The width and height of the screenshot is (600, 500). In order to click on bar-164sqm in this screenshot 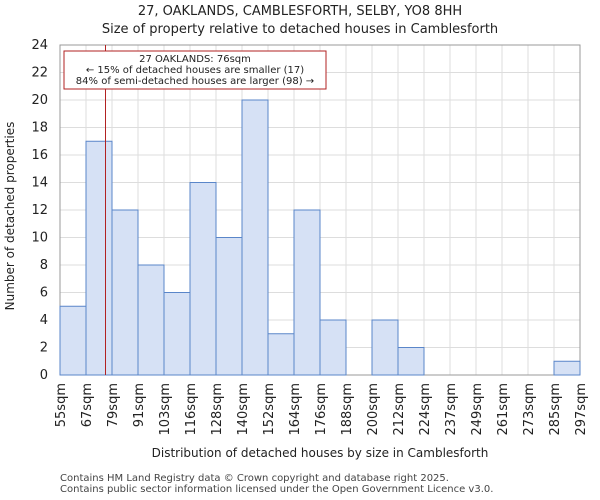, I will do `click(307, 292)`.